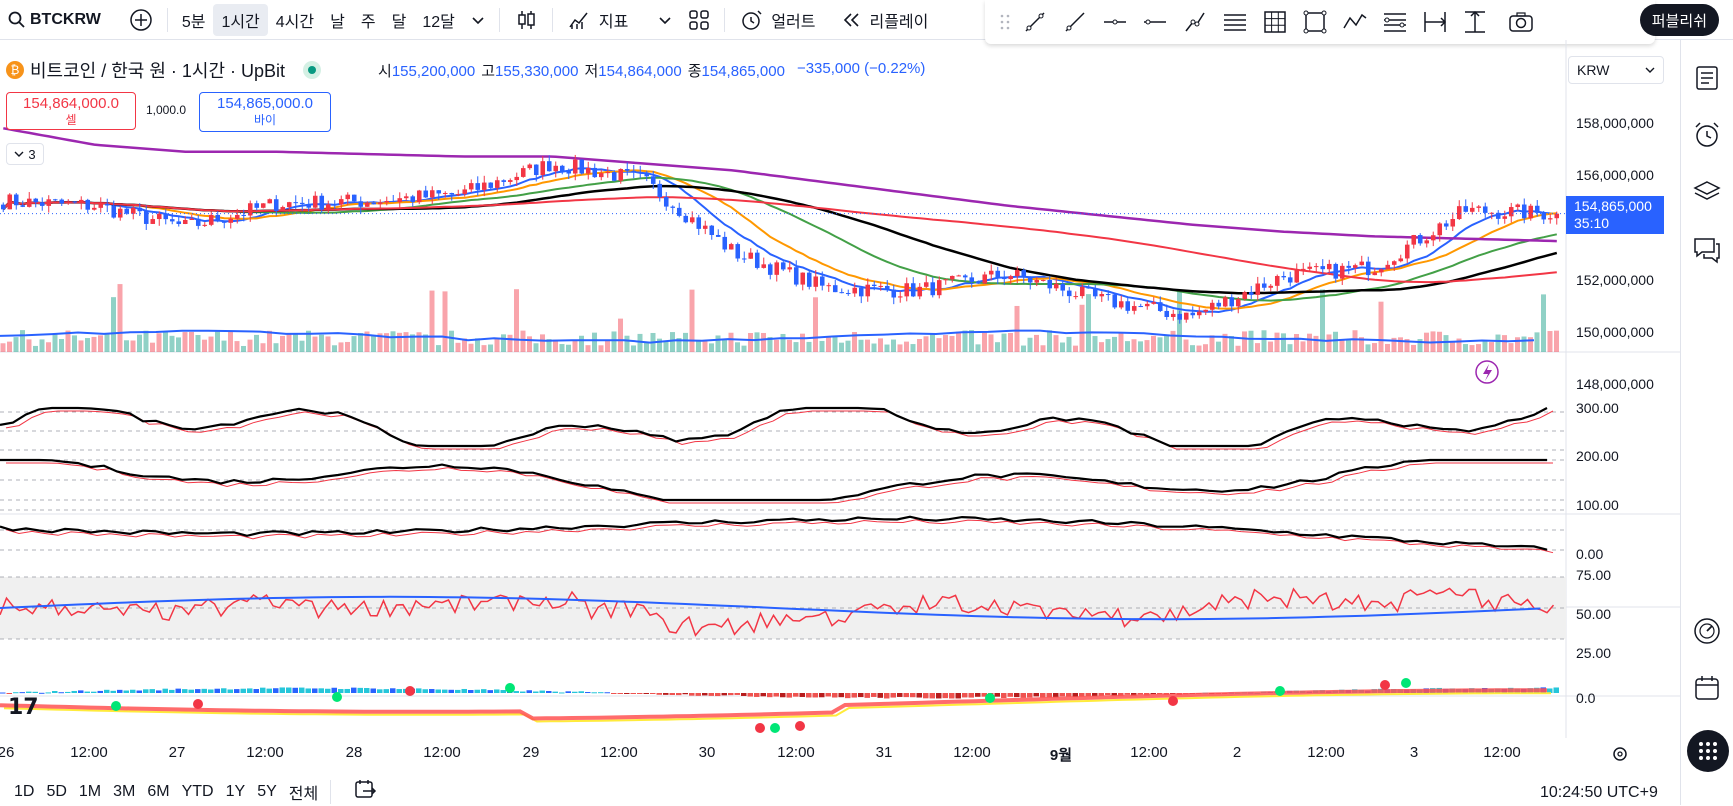 Image resolution: width=1733 pixels, height=806 pixels. I want to click on range-1d: 1D, so click(24, 791).